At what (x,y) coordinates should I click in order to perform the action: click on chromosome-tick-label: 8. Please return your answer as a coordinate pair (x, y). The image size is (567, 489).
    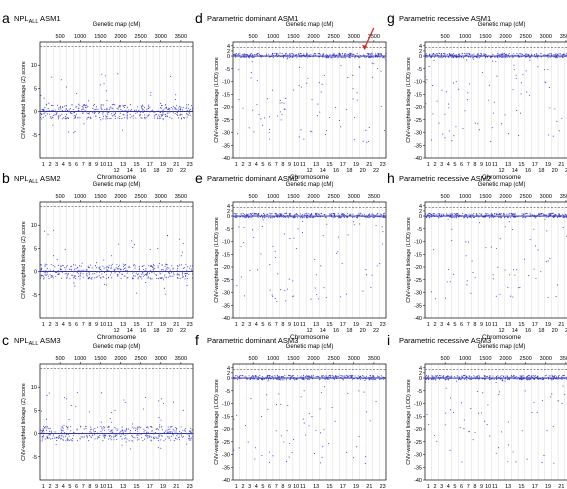
    Looking at the image, I should click on (474, 325).